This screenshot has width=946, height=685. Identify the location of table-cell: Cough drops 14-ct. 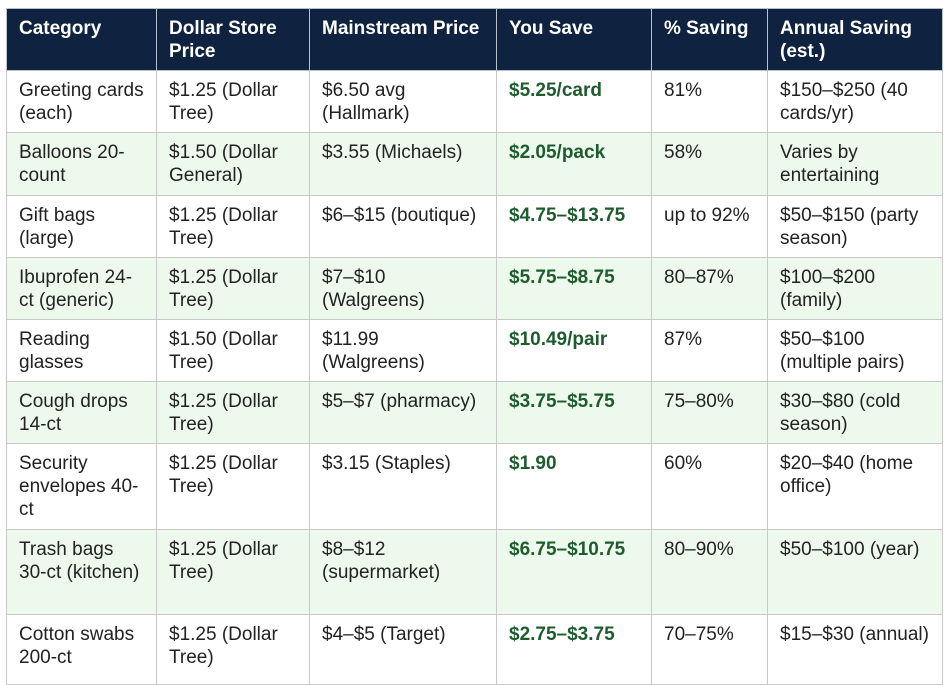
(81, 412).